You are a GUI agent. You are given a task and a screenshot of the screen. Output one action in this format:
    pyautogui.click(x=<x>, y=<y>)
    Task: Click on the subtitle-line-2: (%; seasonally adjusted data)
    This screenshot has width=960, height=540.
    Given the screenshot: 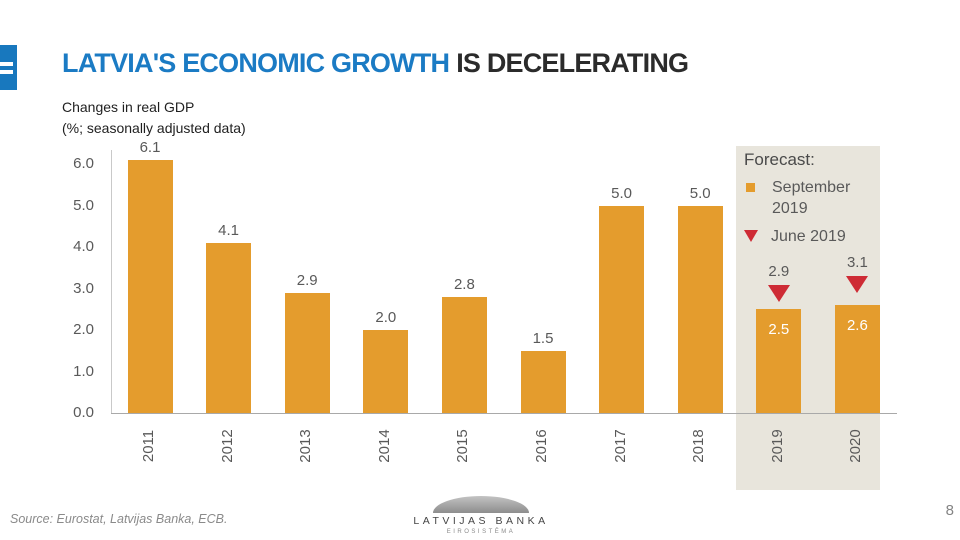 What is the action you would take?
    pyautogui.click(x=154, y=128)
    